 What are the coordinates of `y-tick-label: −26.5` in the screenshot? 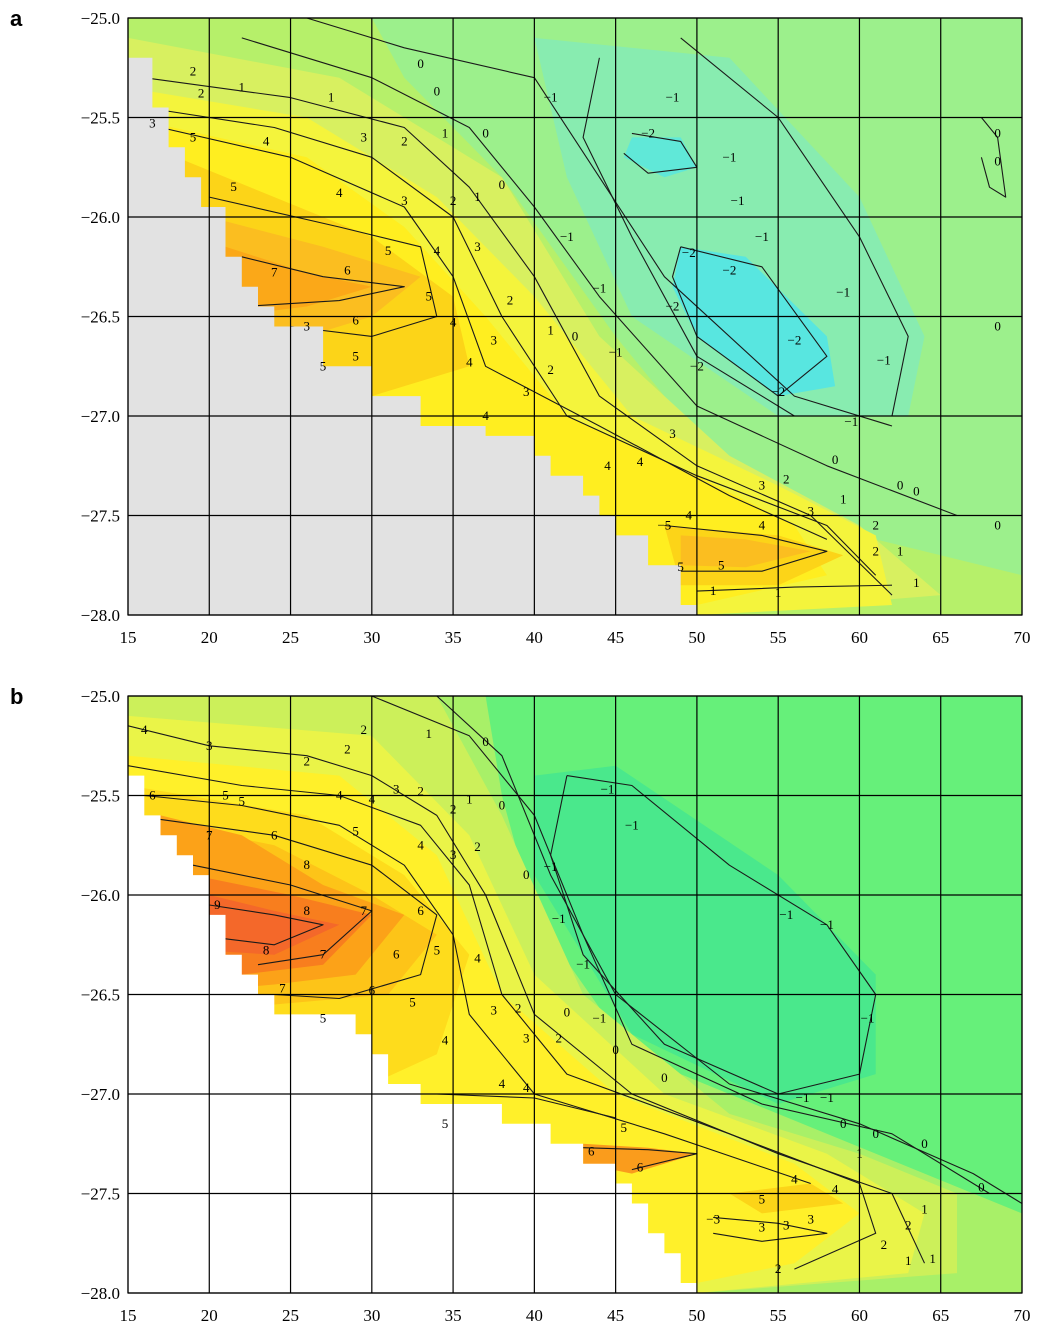 It's located at (100, 995).